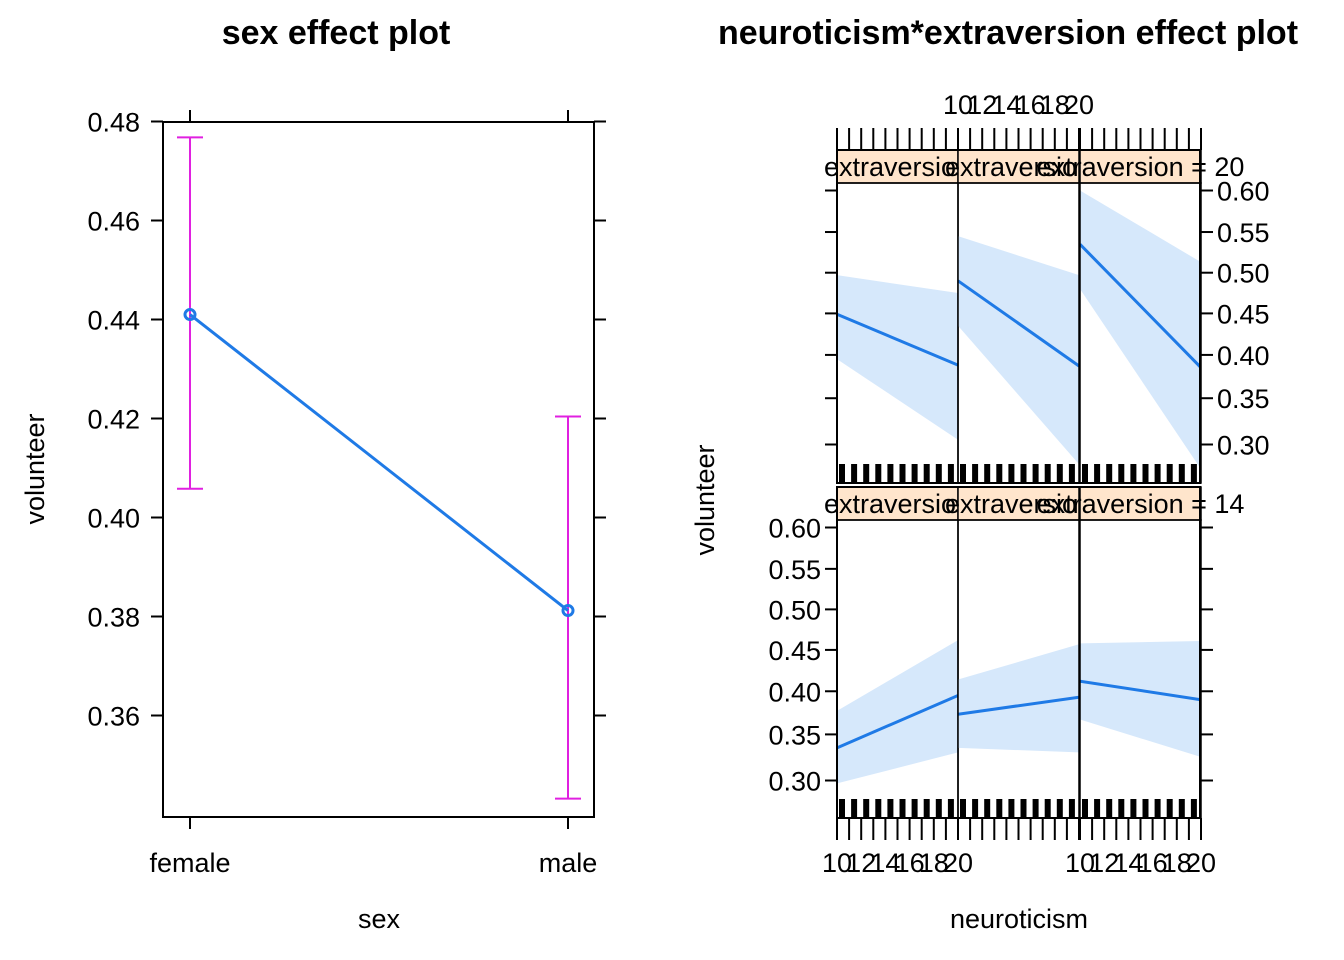 Image resolution: width=1344 pixels, height=960 pixels. What do you see at coordinates (1243, 274) in the screenshot?
I see `y-tick-label-right: 0.50` at bounding box center [1243, 274].